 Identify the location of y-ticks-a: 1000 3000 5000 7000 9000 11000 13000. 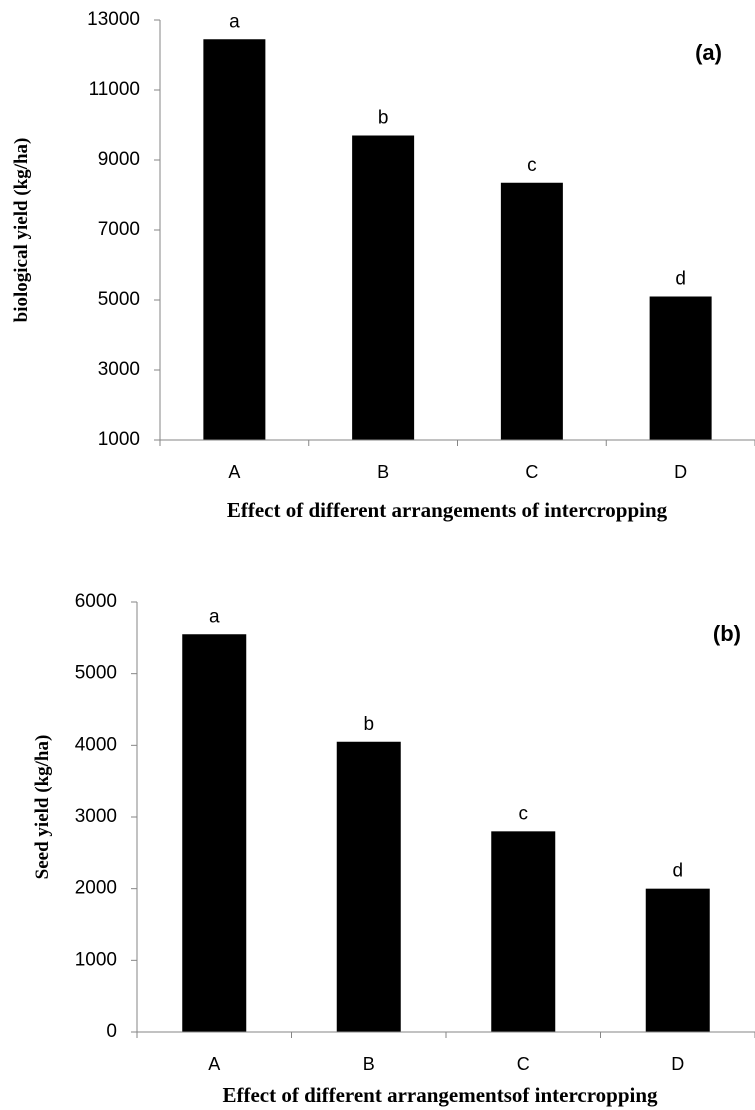
(123, 229).